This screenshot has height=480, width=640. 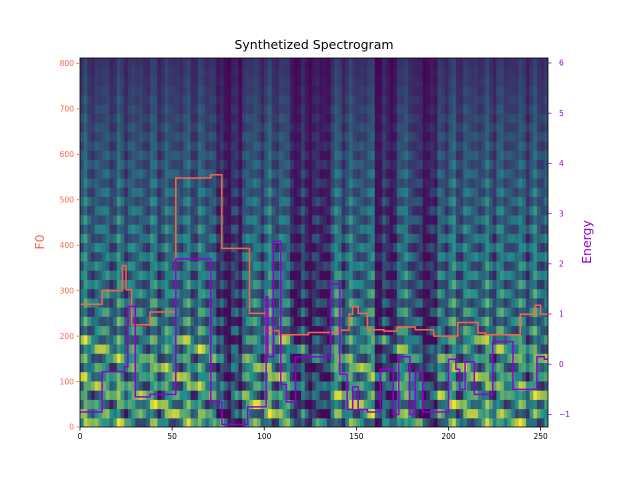 What do you see at coordinates (313, 44) in the screenshot?
I see `chart-title: Synthetized Spectrogram` at bounding box center [313, 44].